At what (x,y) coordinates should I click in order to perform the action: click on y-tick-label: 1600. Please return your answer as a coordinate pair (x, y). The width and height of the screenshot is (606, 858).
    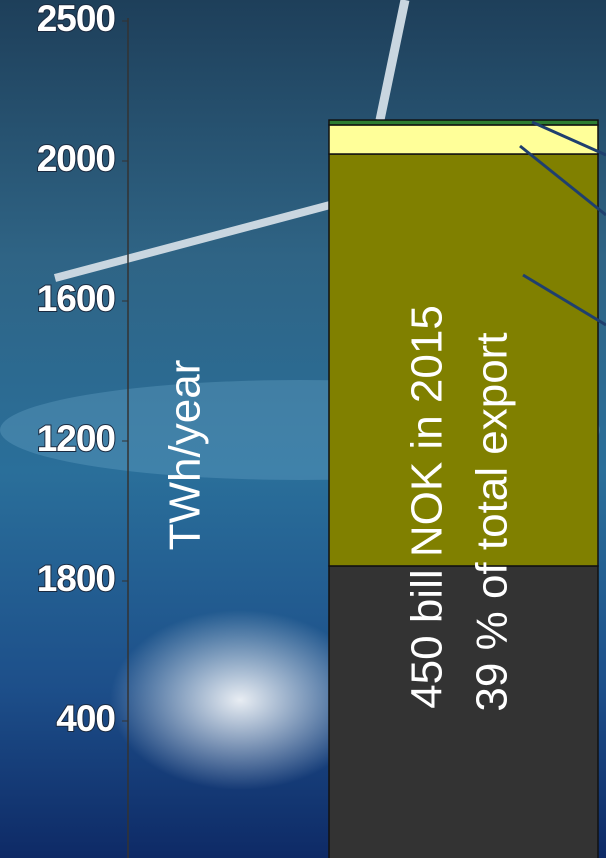
    Looking at the image, I should click on (76, 298).